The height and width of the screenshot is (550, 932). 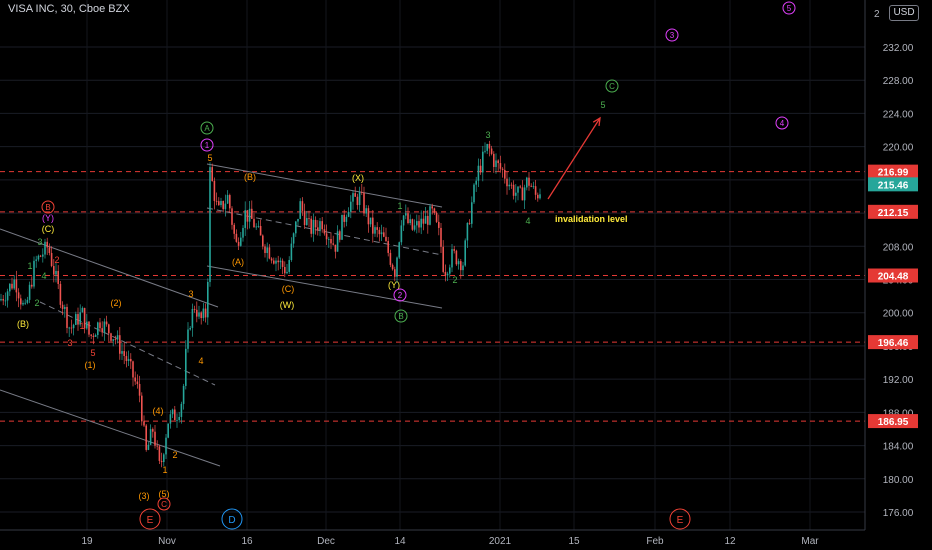 What do you see at coordinates (904, 13) in the screenshot?
I see `currency-badge: USD` at bounding box center [904, 13].